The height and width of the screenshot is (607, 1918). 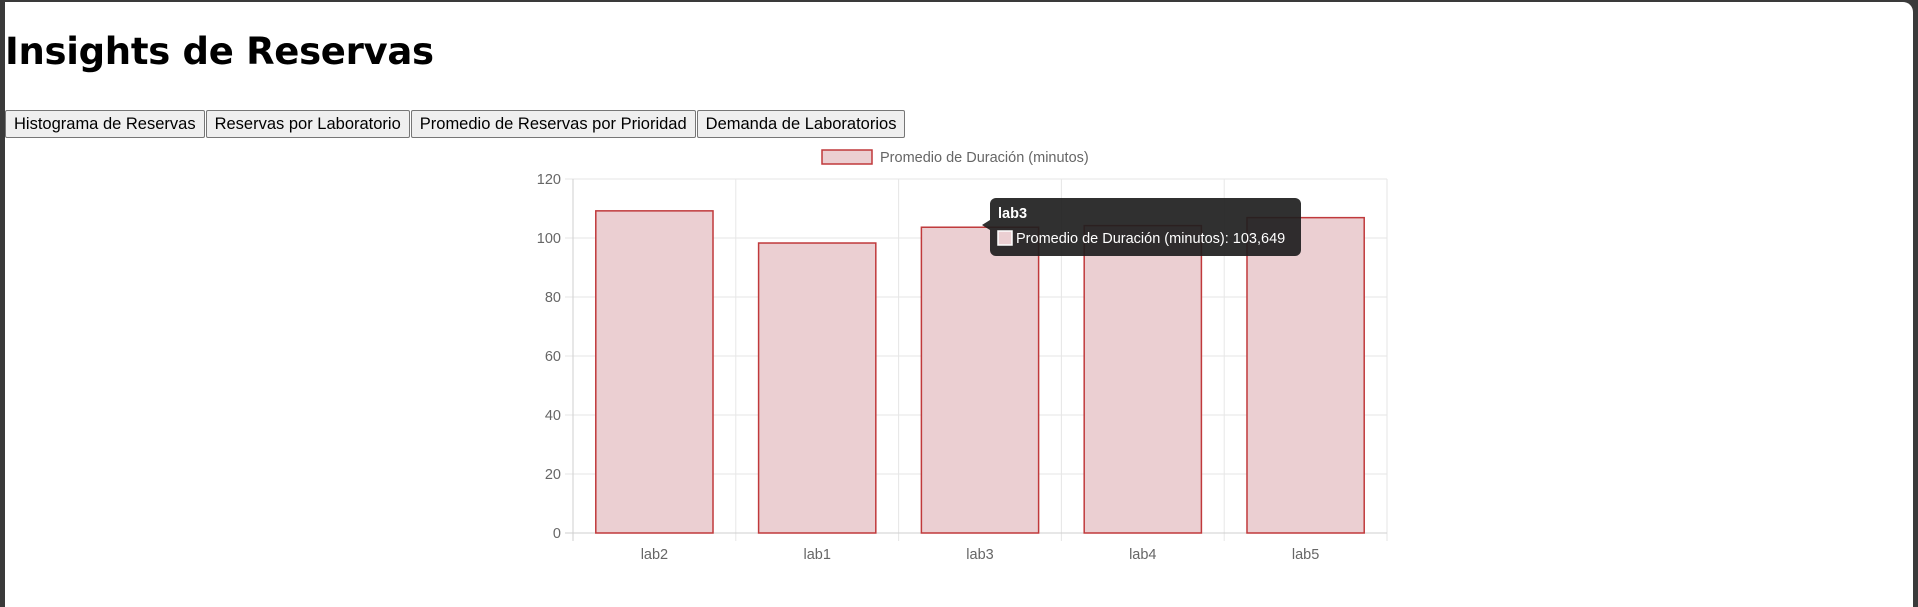 What do you see at coordinates (801, 124) in the screenshot?
I see `tab-demanda-laboratorios: Demanda de Laboratorios` at bounding box center [801, 124].